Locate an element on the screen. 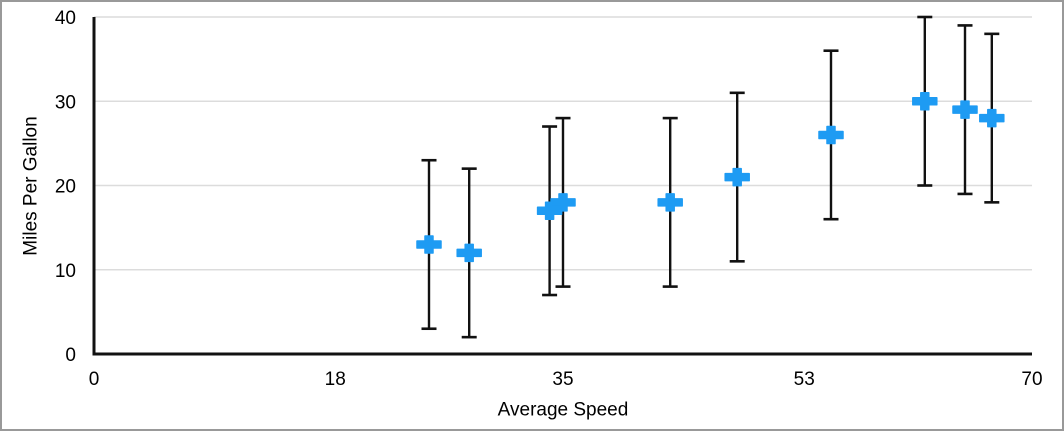 Image resolution: width=1064 pixels, height=431 pixels. x-tick-label: 35 is located at coordinates (562, 379).